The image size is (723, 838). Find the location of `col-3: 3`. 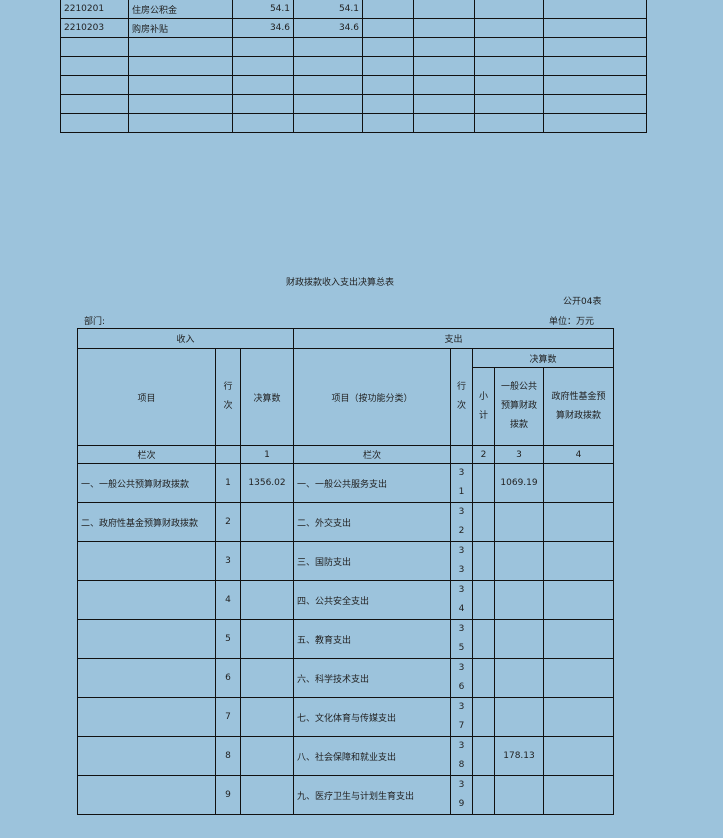

col-3: 3 is located at coordinates (519, 454).